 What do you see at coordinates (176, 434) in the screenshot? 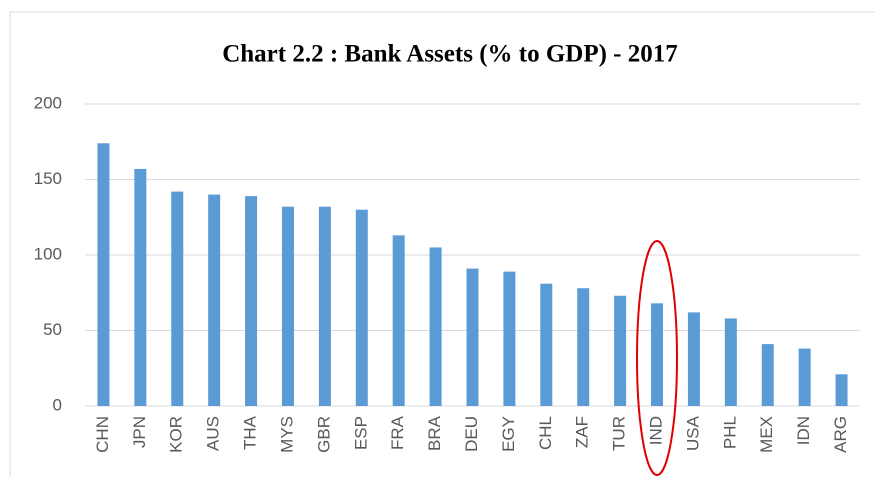
I see `x-tick-label: KOR` at bounding box center [176, 434].